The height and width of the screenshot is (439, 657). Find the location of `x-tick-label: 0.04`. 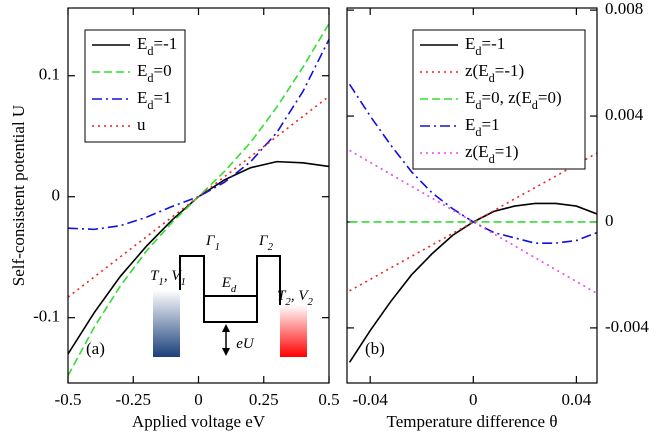

x-tick-label: 0.04 is located at coordinates (577, 399).